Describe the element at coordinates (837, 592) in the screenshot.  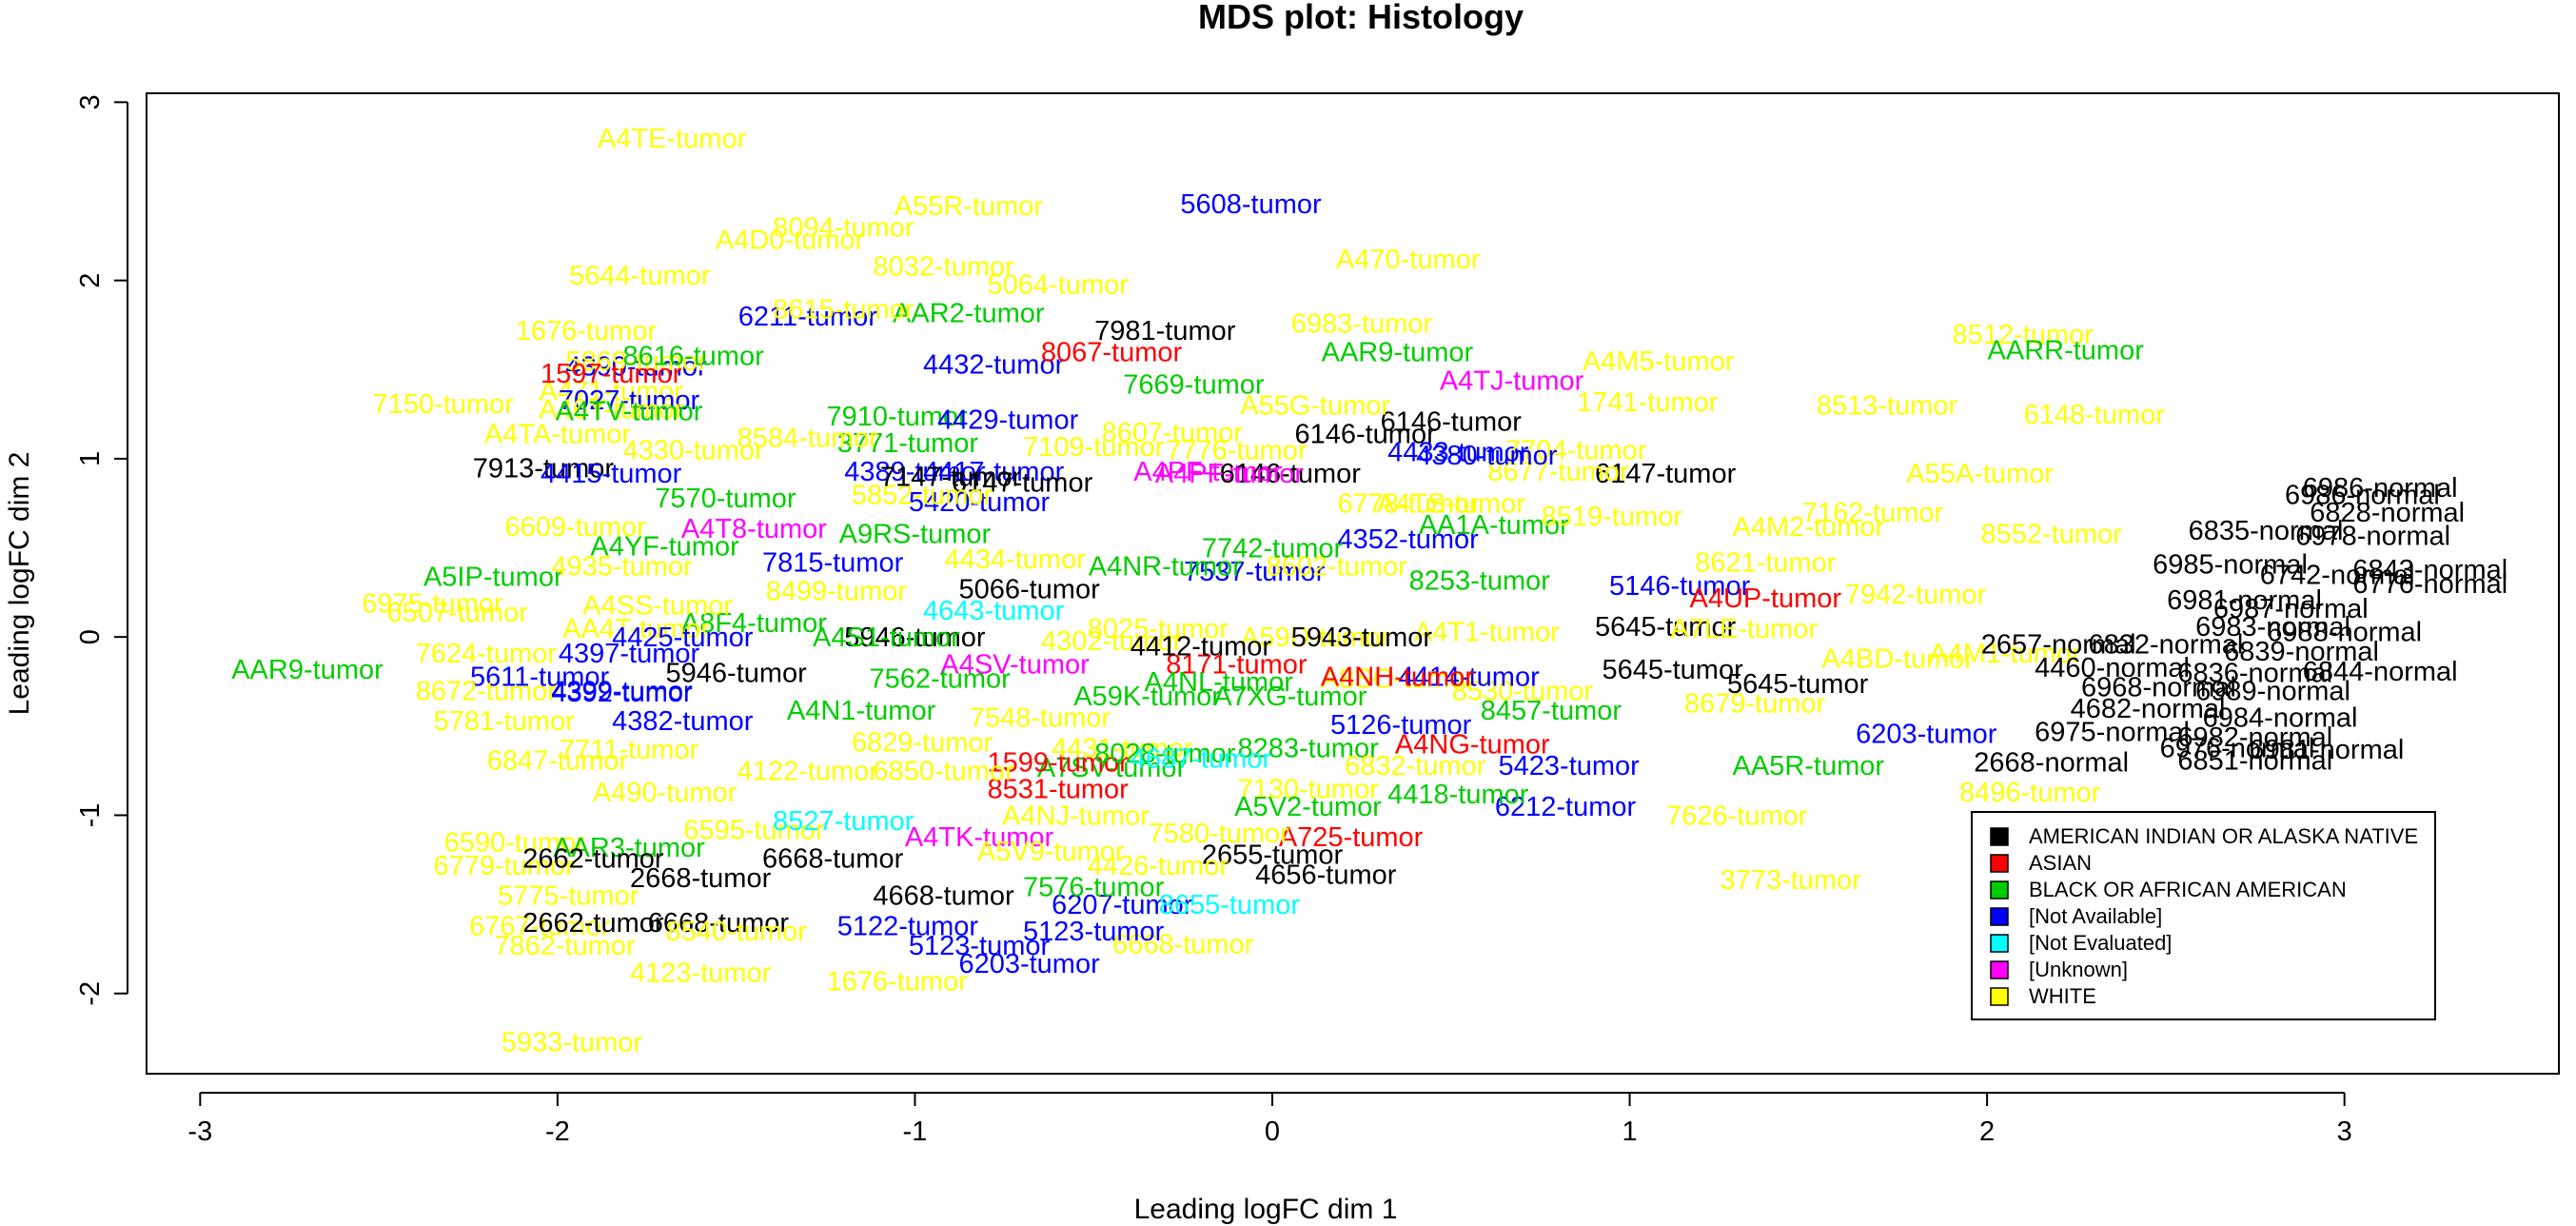
I see `point-label: 8499-tumor` at that location.